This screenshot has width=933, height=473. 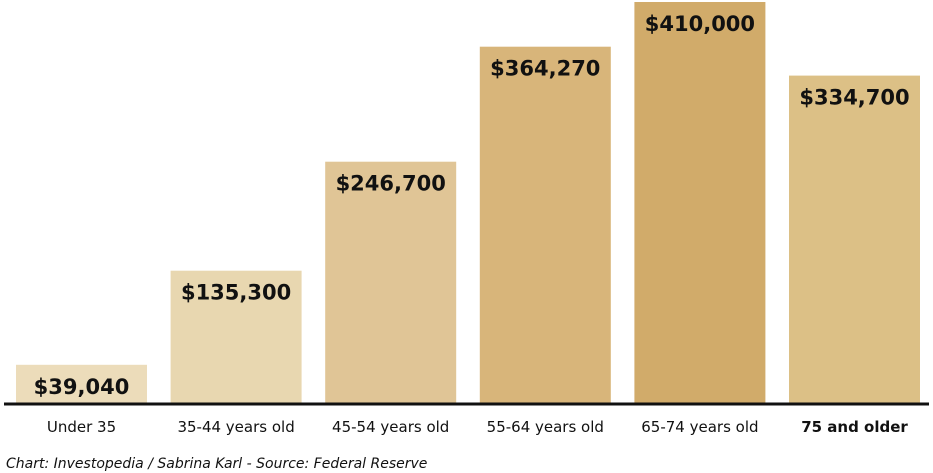 What do you see at coordinates (854, 427) in the screenshot?
I see `category-label: 75 and older` at bounding box center [854, 427].